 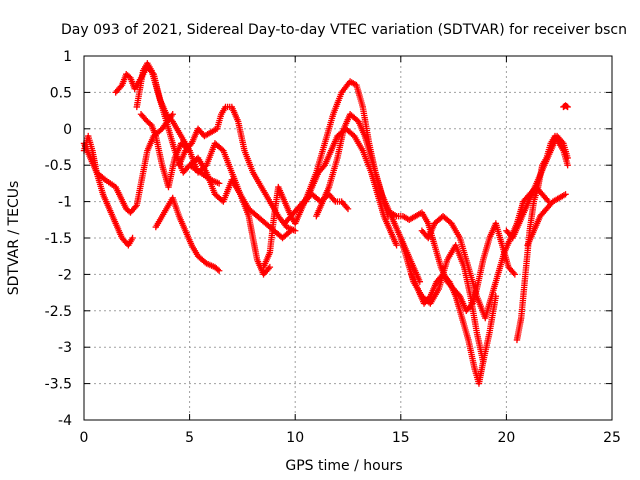 I want to click on x-tick-label: 0, so click(x=84, y=438).